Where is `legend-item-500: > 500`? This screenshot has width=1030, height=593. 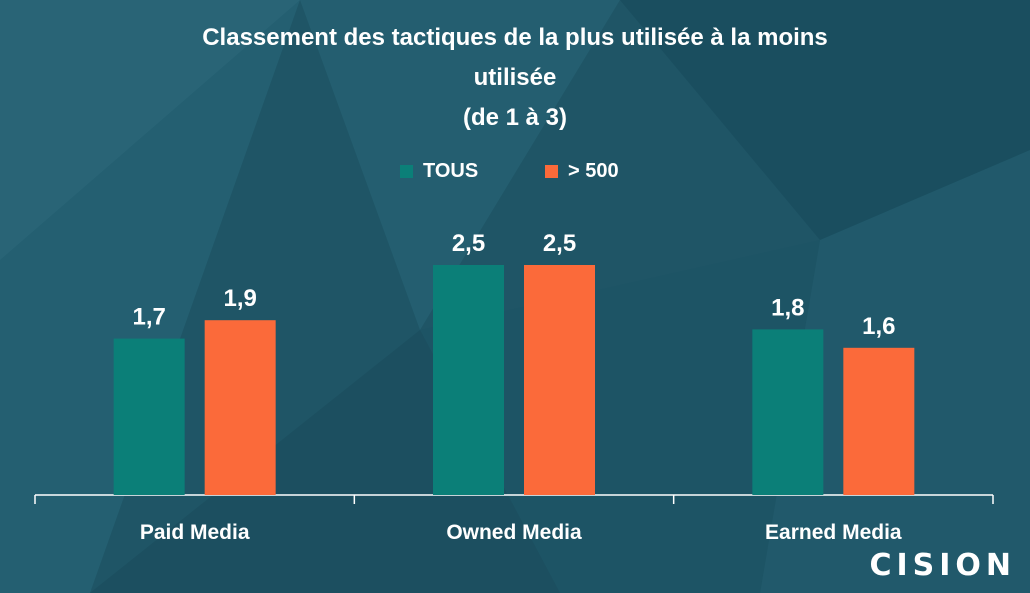 legend-item-500: > 500 is located at coordinates (582, 171).